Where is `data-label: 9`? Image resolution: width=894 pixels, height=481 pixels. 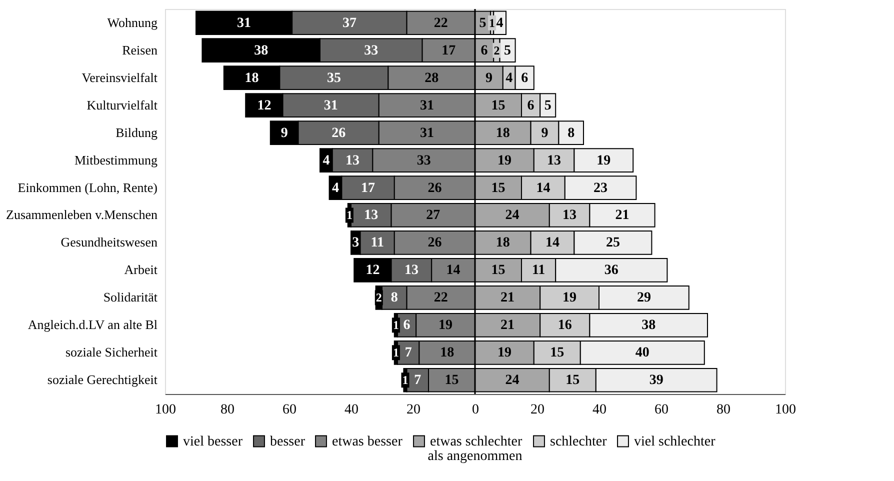 data-label: 9 is located at coordinates (488, 78).